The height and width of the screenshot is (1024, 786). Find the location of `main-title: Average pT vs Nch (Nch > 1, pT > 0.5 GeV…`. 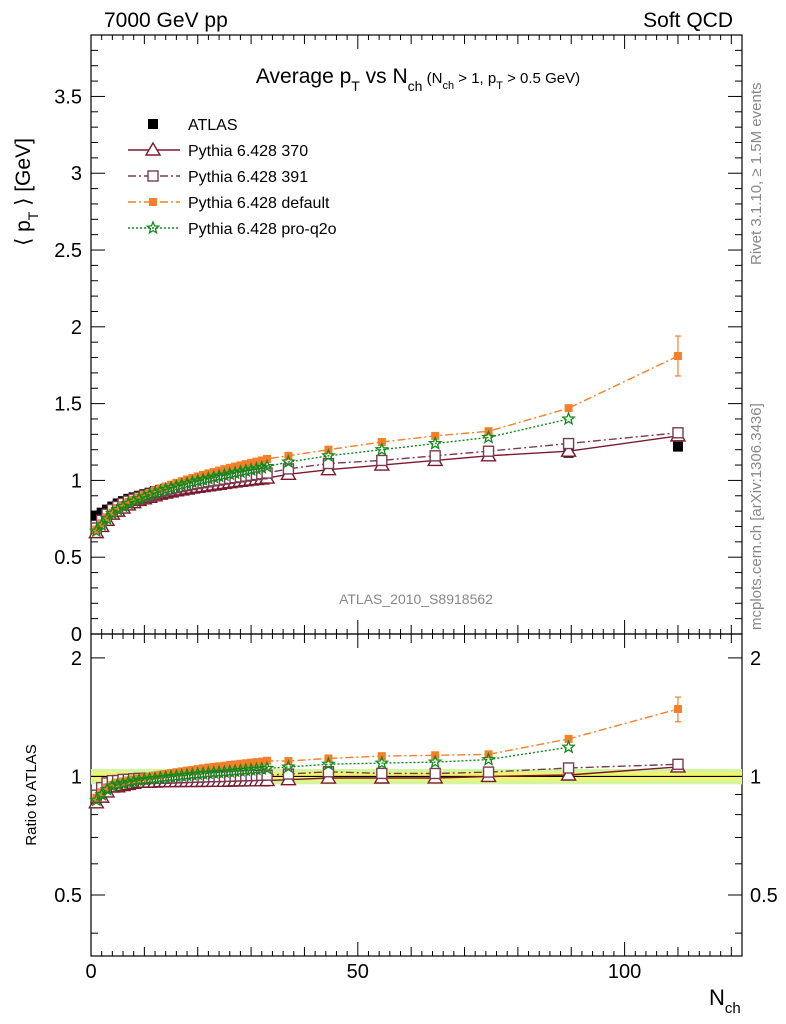

main-title: Average pT vs Nch (Nch > 1, pT > 0.5 GeV… is located at coordinates (418, 79).